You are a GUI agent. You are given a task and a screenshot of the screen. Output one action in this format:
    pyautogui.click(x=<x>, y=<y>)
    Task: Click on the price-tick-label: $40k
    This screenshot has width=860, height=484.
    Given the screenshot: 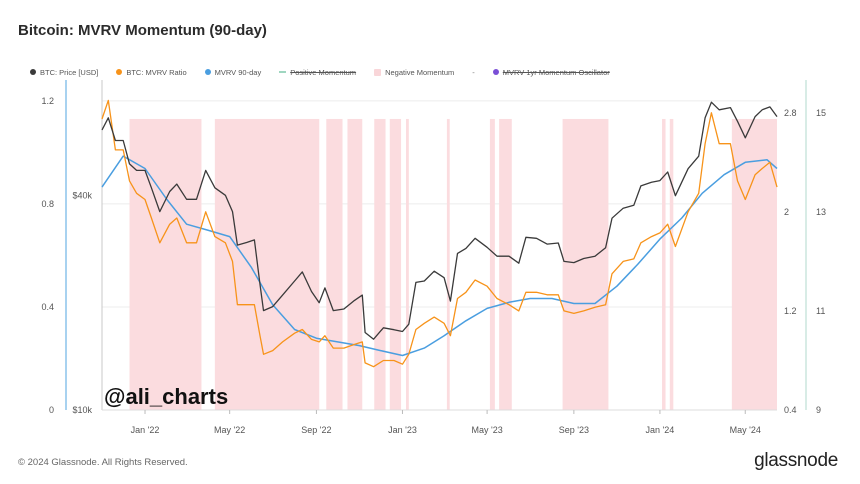 What is the action you would take?
    pyautogui.click(x=82, y=195)
    